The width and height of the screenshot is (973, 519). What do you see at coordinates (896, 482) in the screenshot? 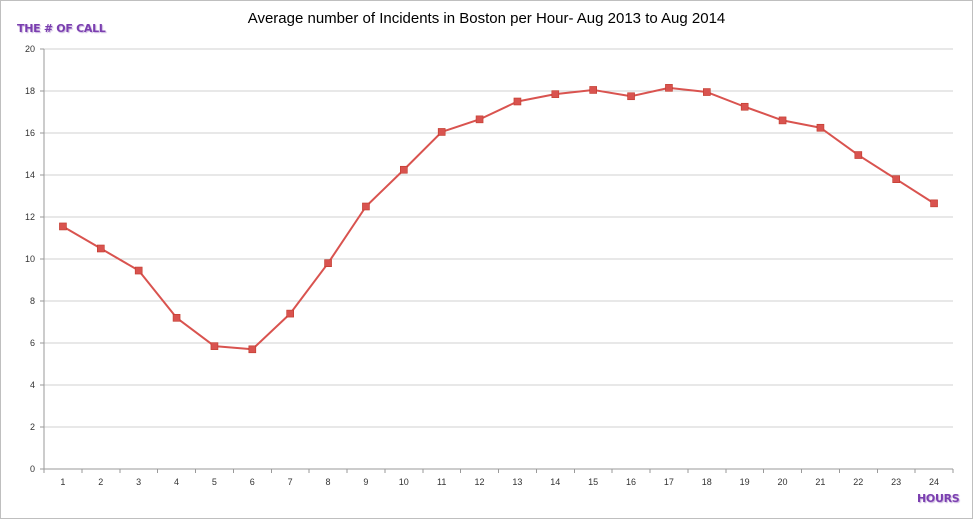
I see `x-tick-label-23: 23` at bounding box center [896, 482].